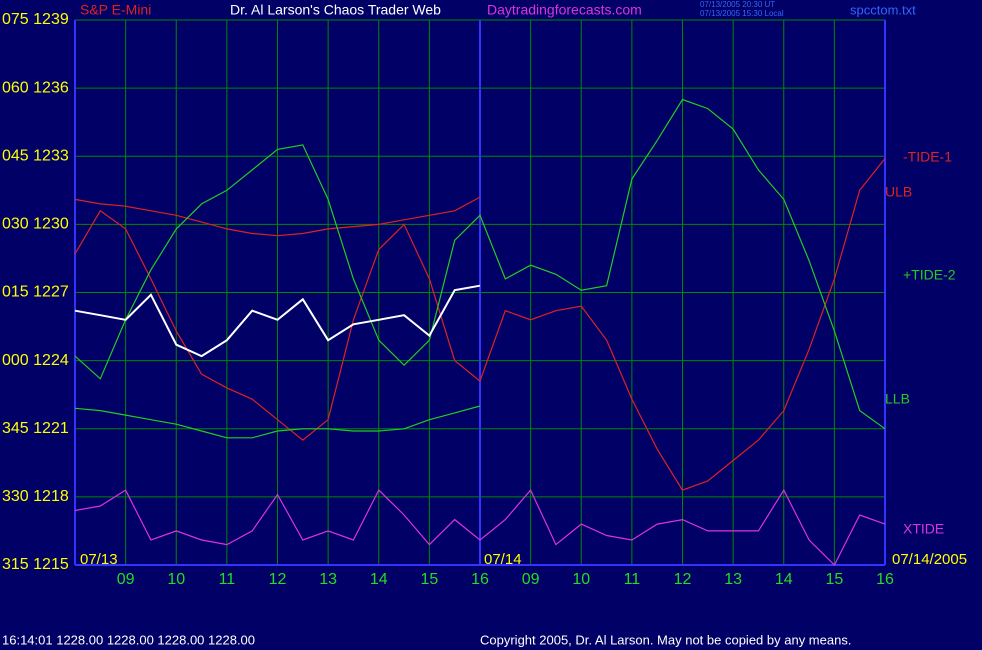 Image resolution: width=982 pixels, height=650 pixels. What do you see at coordinates (564, 10) in the screenshot?
I see `site: Daytradingforecasts.com` at bounding box center [564, 10].